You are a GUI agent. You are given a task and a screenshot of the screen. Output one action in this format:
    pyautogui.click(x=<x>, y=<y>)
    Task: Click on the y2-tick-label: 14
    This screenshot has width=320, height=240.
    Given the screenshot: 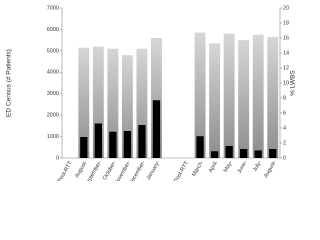 What is the action you would take?
    pyautogui.click(x=286, y=53)
    